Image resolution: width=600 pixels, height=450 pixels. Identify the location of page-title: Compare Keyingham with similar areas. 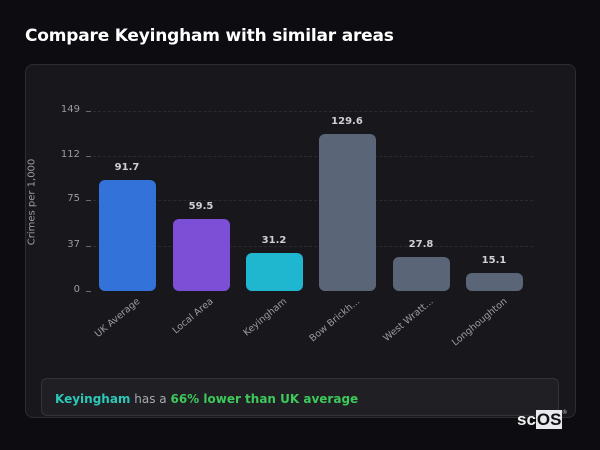
(209, 36).